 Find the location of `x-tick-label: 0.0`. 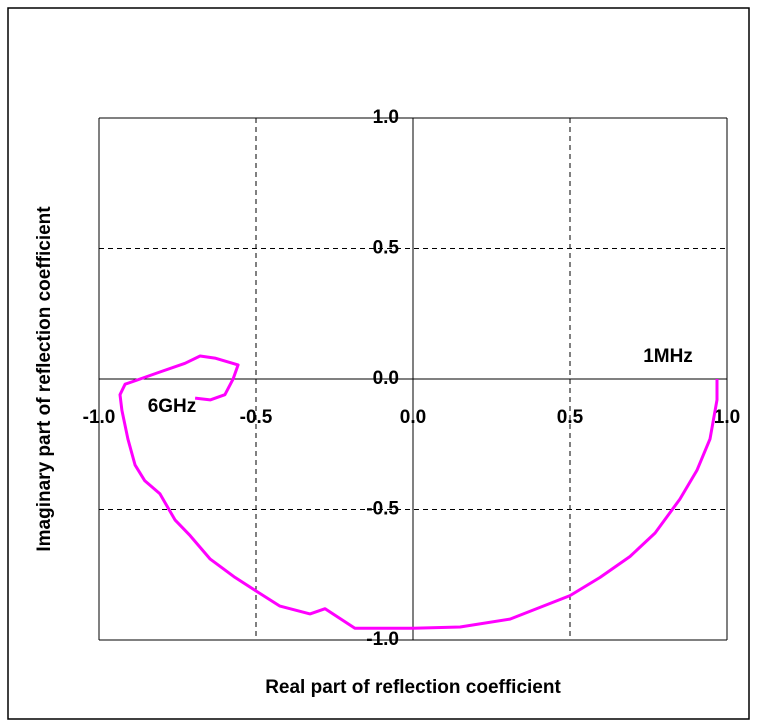

x-tick-label: 0.0 is located at coordinates (413, 417).